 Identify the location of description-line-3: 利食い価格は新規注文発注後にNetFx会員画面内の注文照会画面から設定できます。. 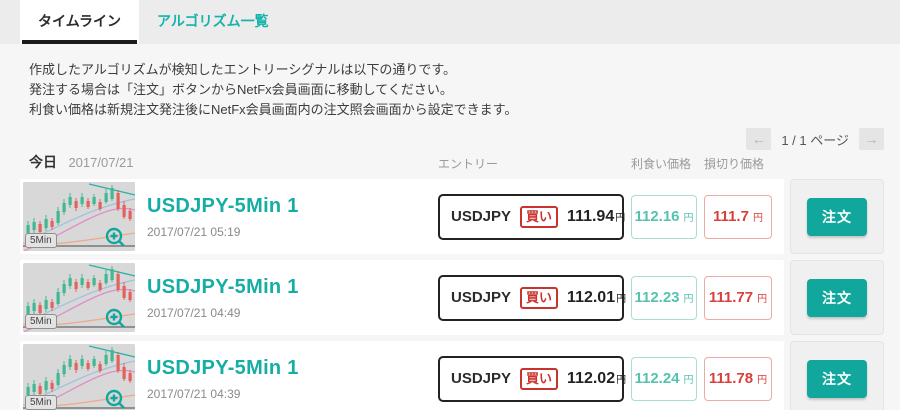
(273, 110).